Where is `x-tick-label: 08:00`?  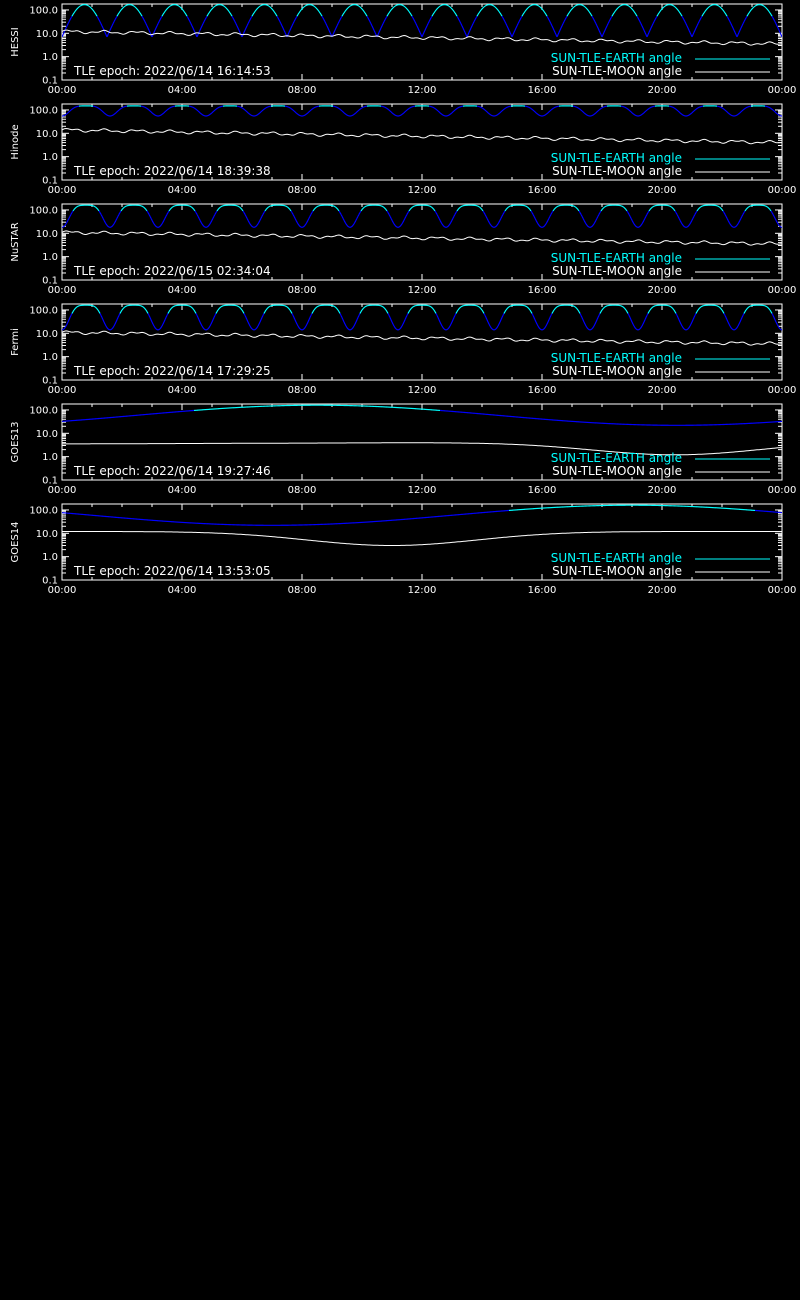
x-tick-label: 08:00 is located at coordinates (302, 90).